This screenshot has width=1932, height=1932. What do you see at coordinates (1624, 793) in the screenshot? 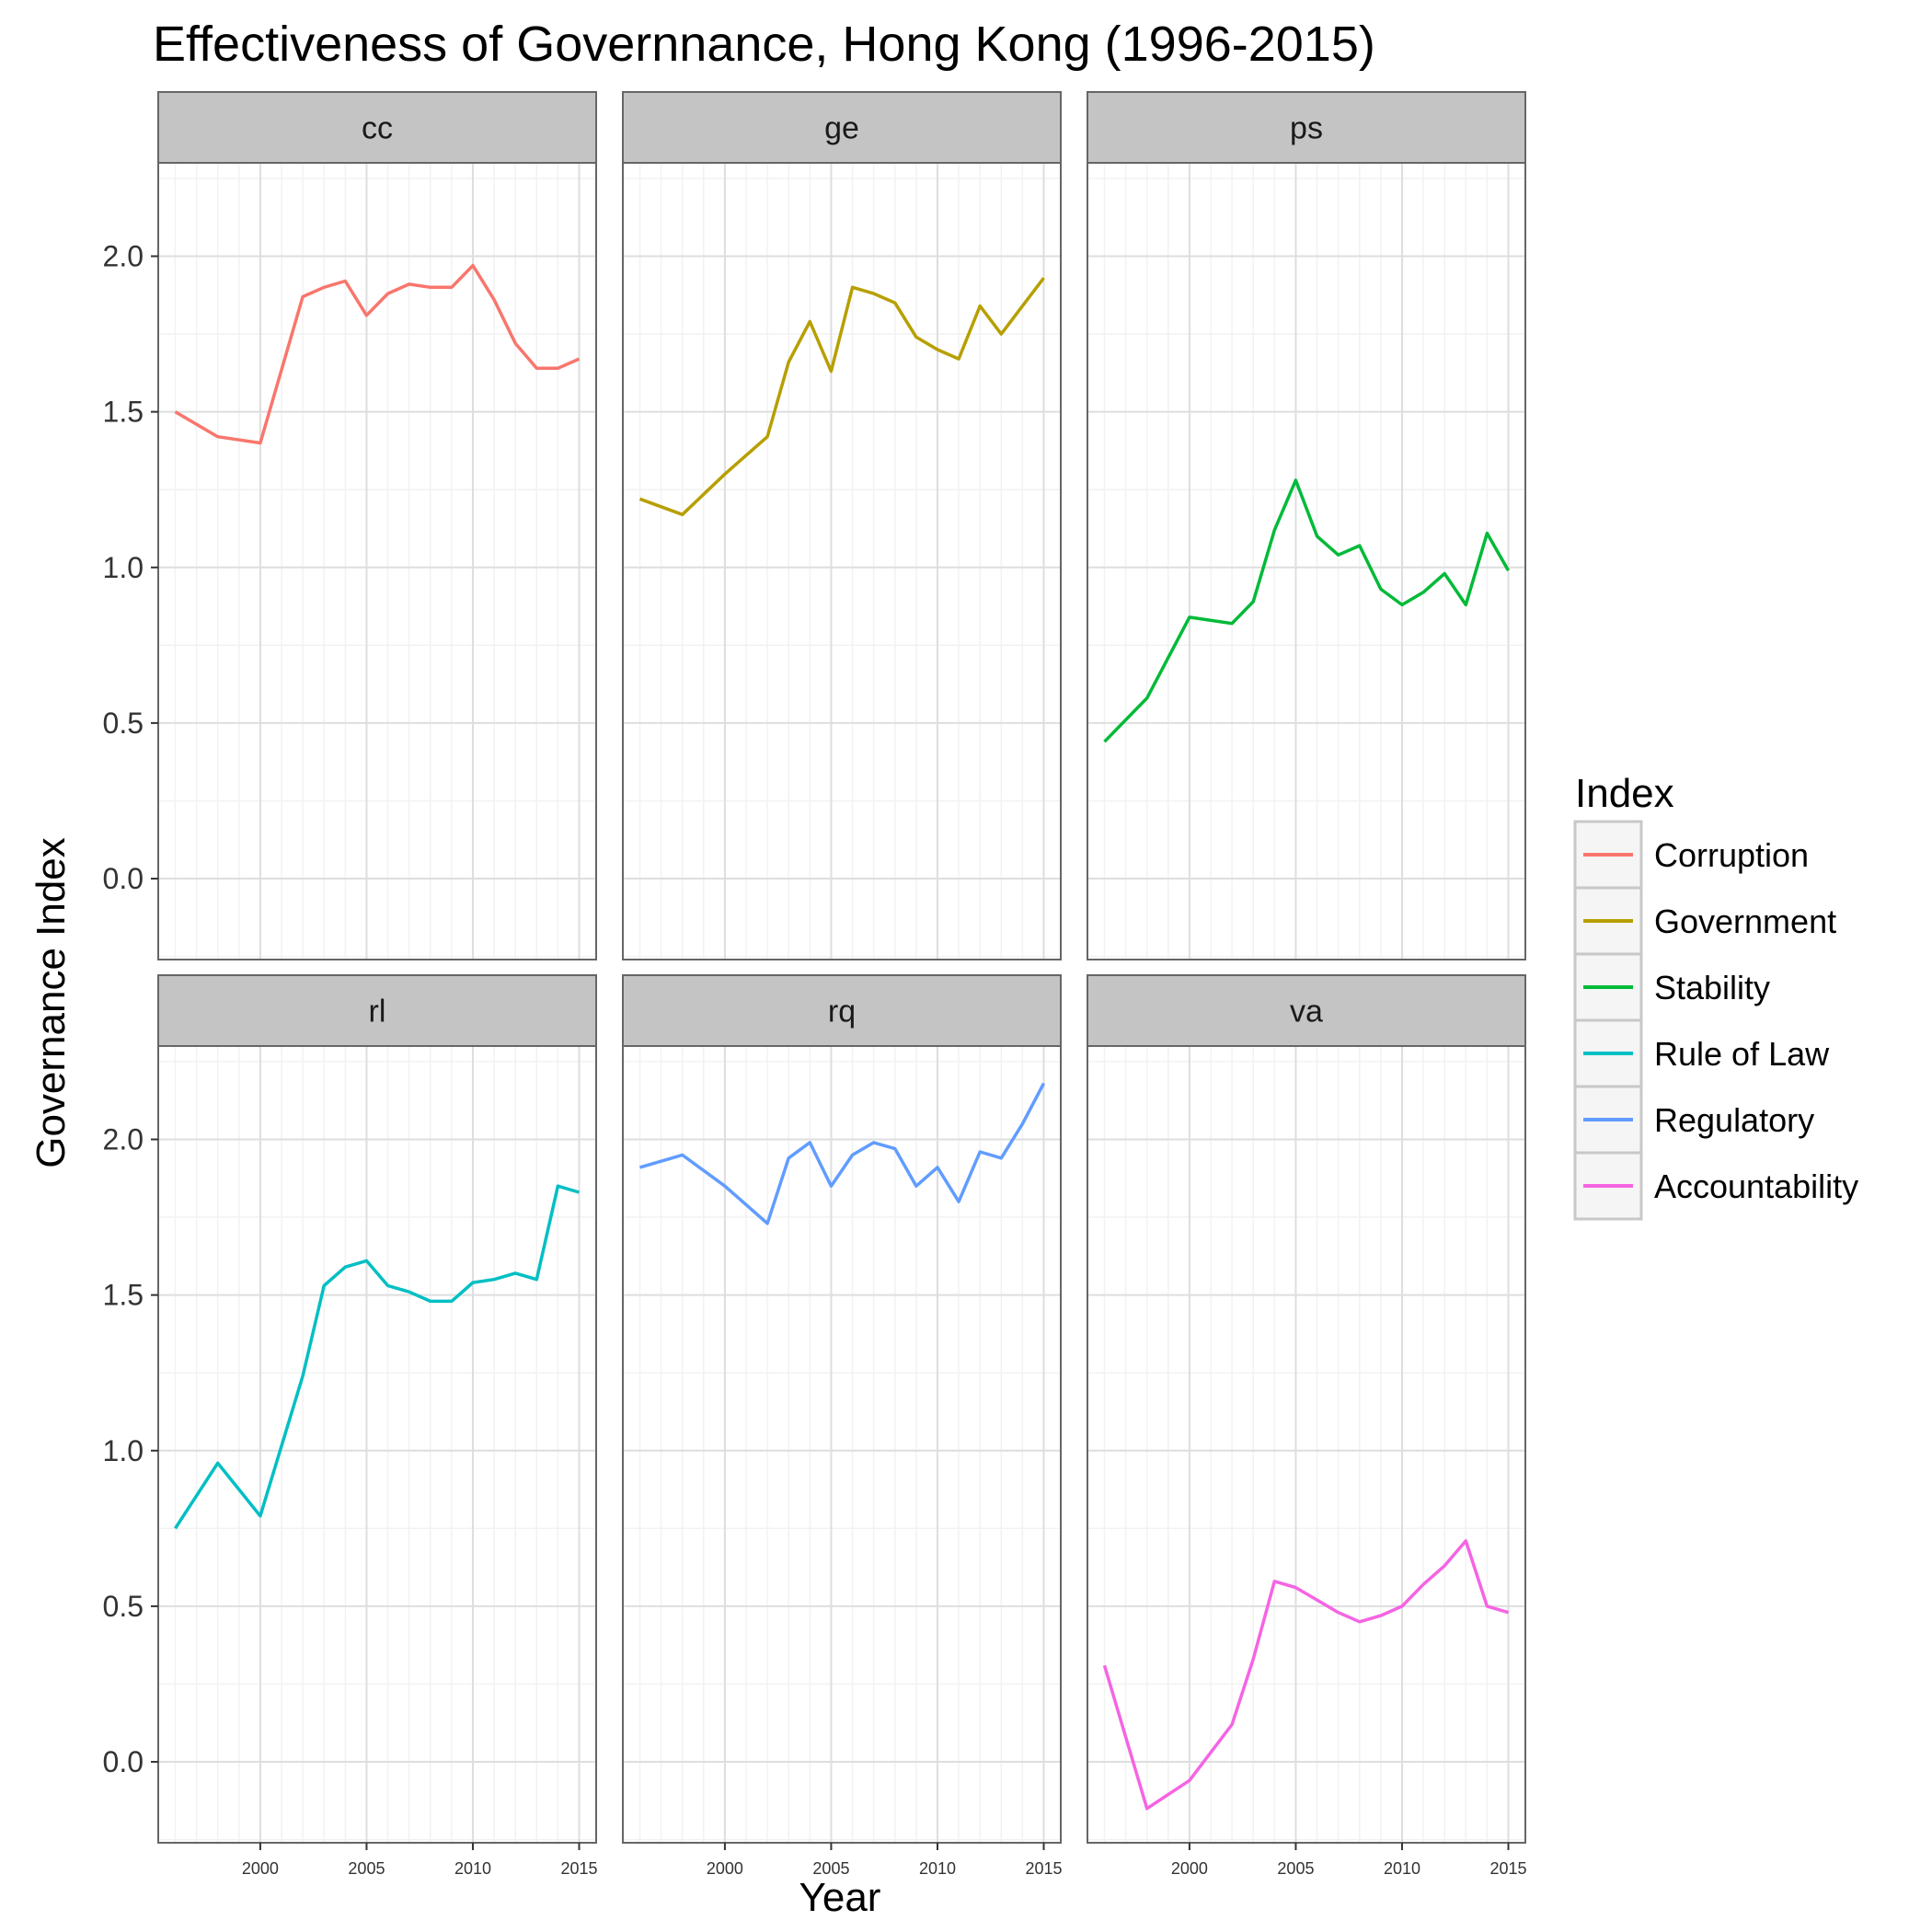
I see `legend-title: Index` at bounding box center [1624, 793].